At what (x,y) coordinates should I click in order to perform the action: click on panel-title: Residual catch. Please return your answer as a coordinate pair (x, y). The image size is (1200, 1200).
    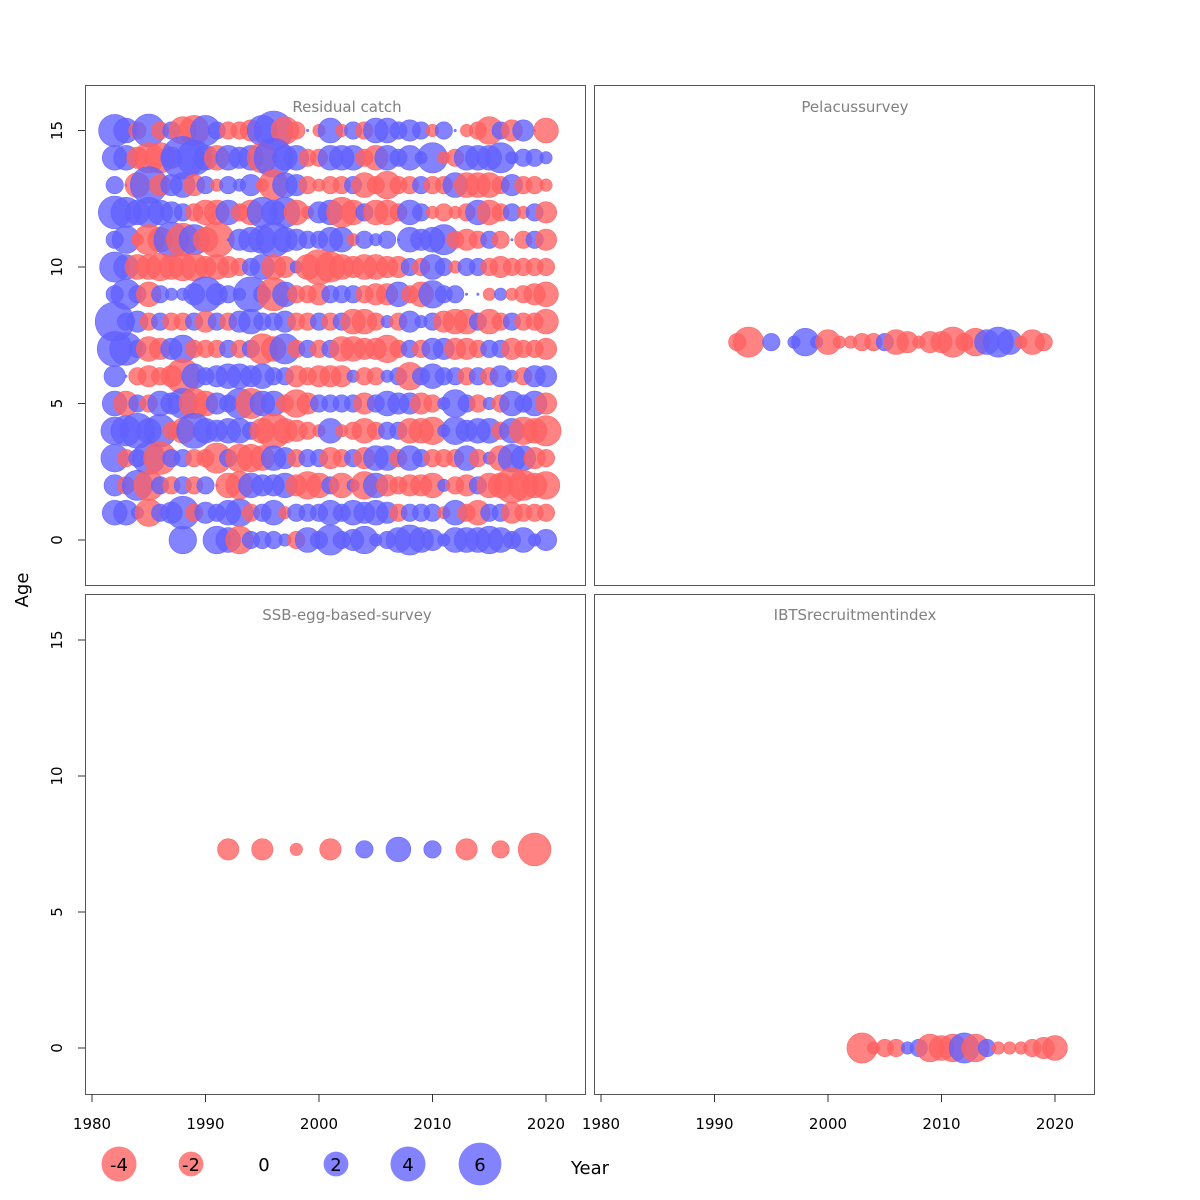
    Looking at the image, I should click on (346, 107).